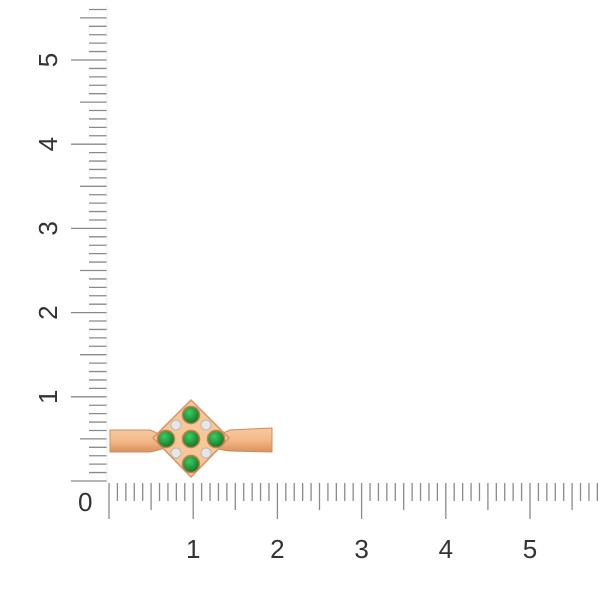 The image size is (600, 600). What do you see at coordinates (85, 502) in the screenshot?
I see `zero-label: 0` at bounding box center [85, 502].